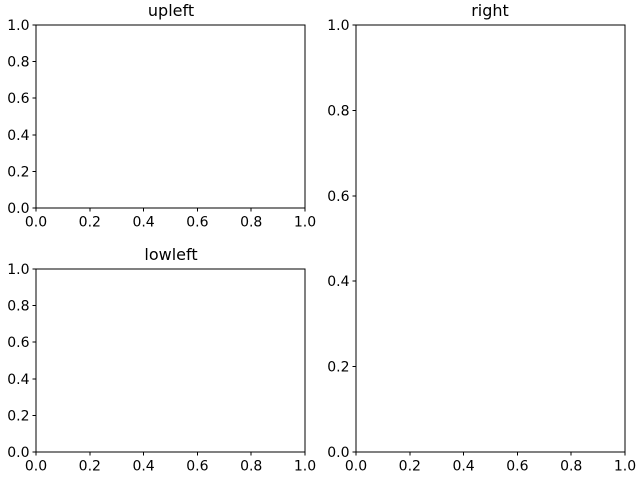 This screenshot has height=480, width=640. Describe the element at coordinates (36, 223) in the screenshot. I see `x-tick-label-upleft: 0.0` at that location.